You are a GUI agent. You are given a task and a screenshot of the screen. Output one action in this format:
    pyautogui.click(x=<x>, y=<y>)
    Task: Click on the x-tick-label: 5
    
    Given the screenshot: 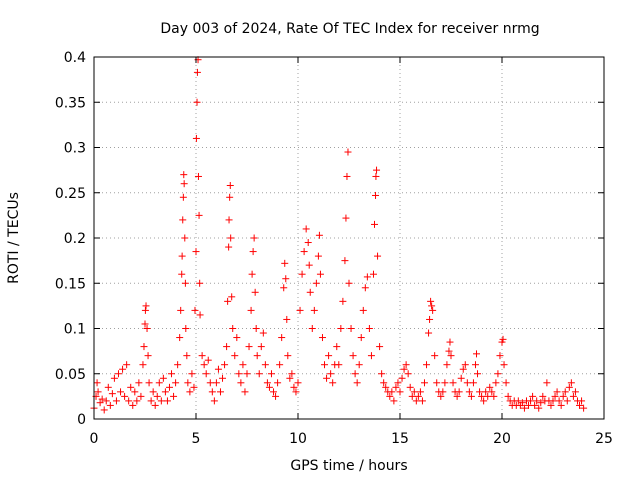 What is the action you would take?
    pyautogui.click(x=196, y=439)
    